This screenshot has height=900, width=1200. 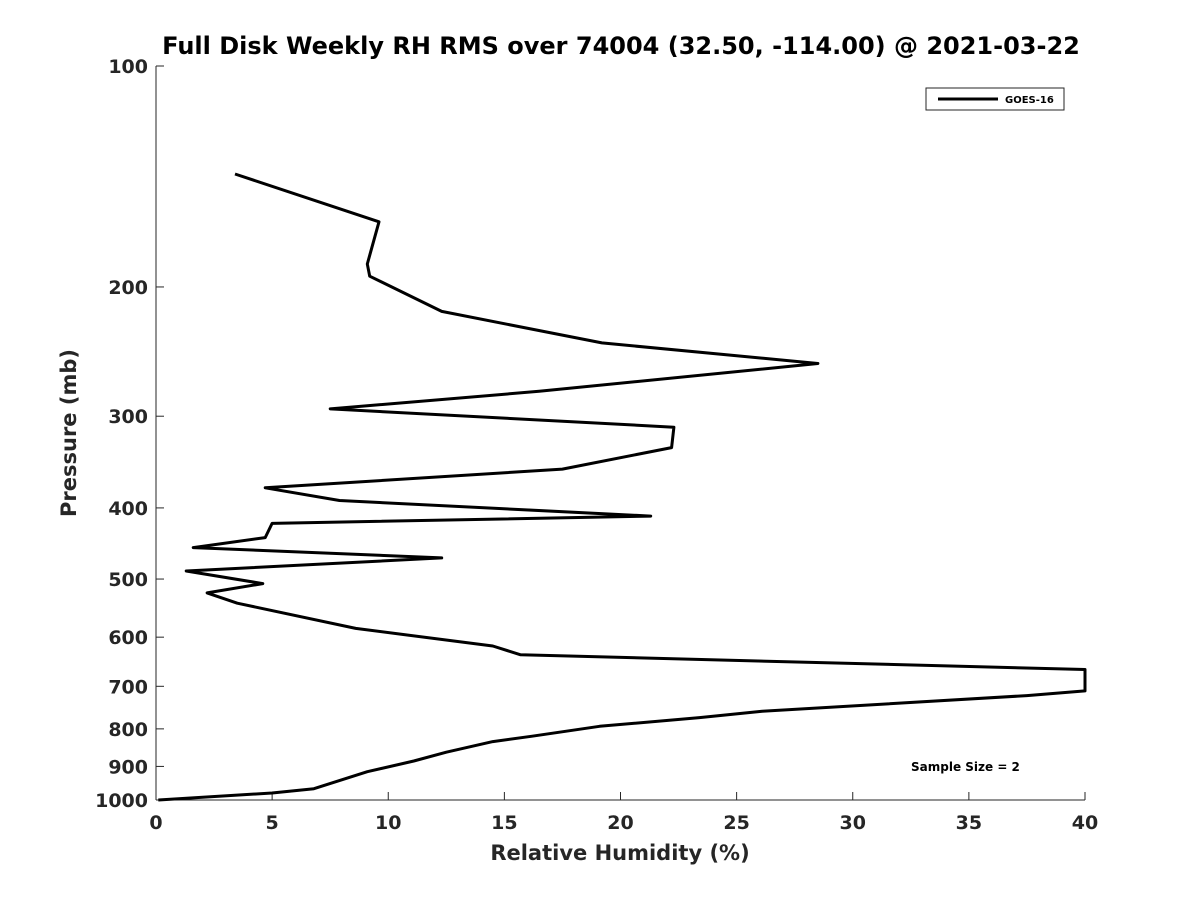 I want to click on y-tick-label: 900, so click(x=128, y=767).